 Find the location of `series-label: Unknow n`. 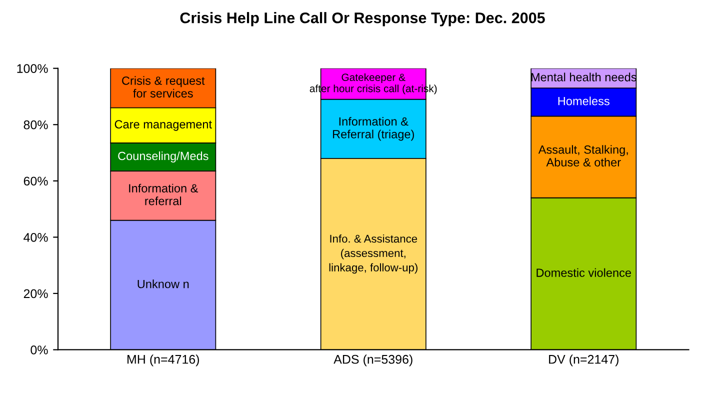

series-label: Unknow n is located at coordinates (163, 284).